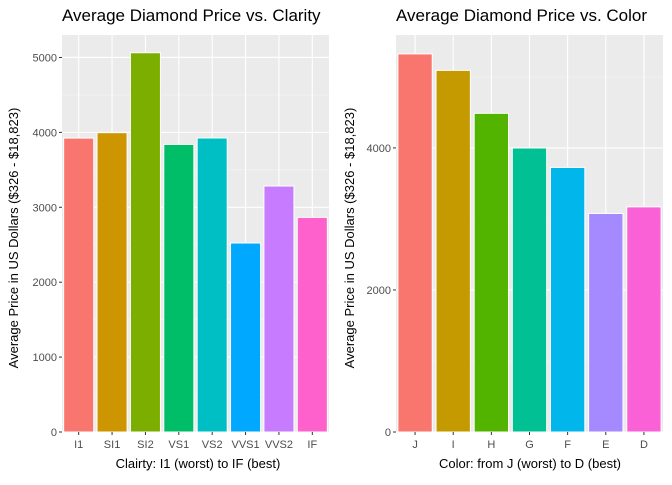 The height and width of the screenshot is (485, 672). Describe the element at coordinates (191, 15) in the screenshot. I see `chart-title: Average Diamond Price vs. Clarity` at that location.